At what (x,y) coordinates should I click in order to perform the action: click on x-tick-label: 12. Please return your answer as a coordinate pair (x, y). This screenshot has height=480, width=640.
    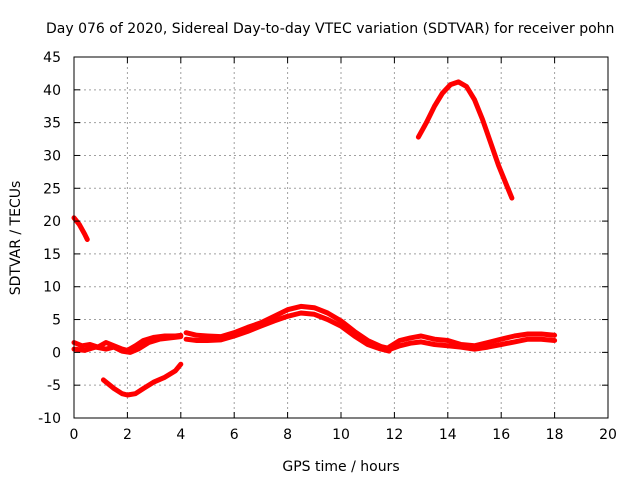
    Looking at the image, I should click on (394, 435).